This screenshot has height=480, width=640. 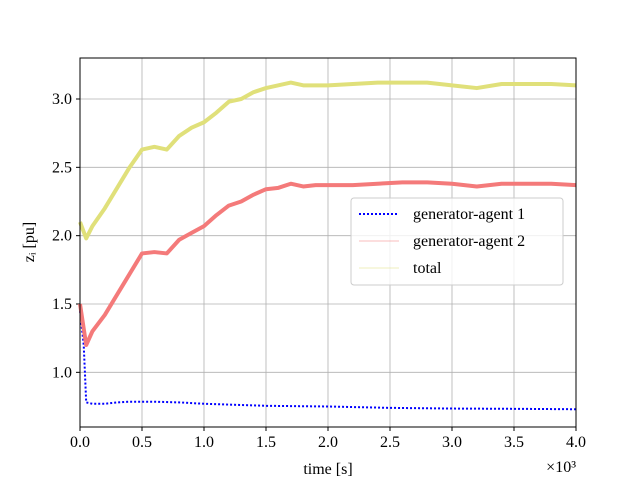 What do you see at coordinates (452, 442) in the screenshot?
I see `x-tick-label: 3.0` at bounding box center [452, 442].